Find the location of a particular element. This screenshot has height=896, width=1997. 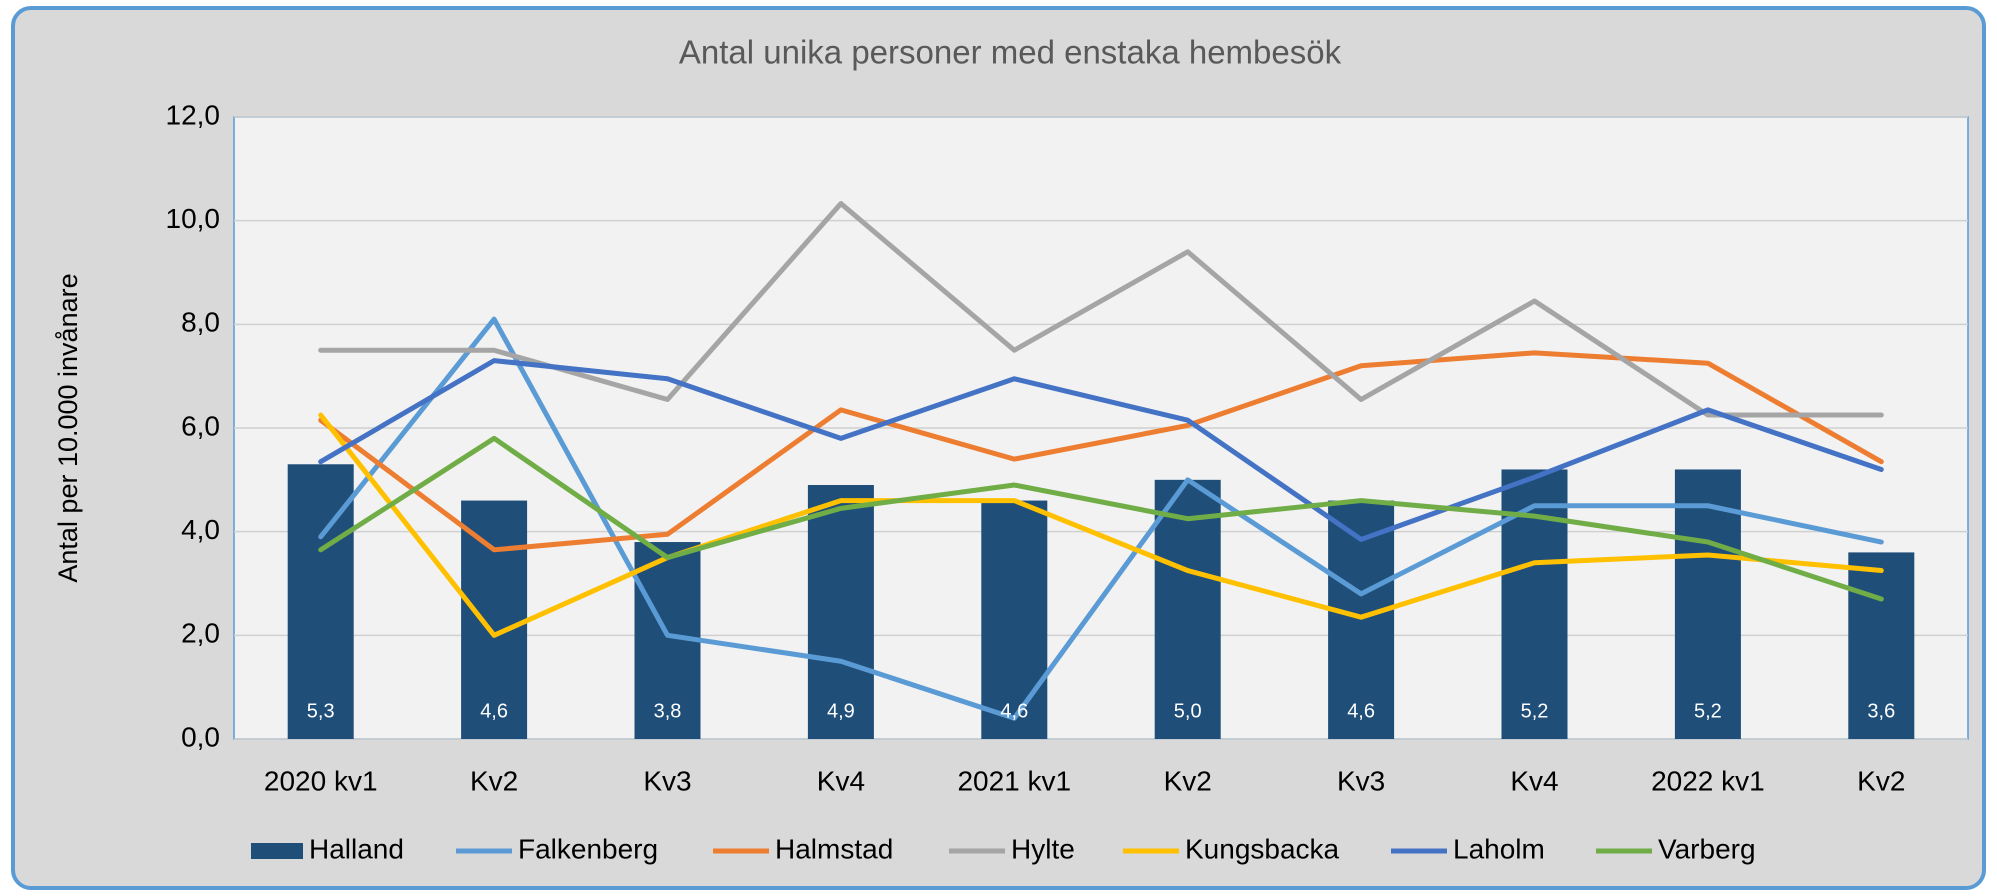

data-label: 5,3 is located at coordinates (321, 711).